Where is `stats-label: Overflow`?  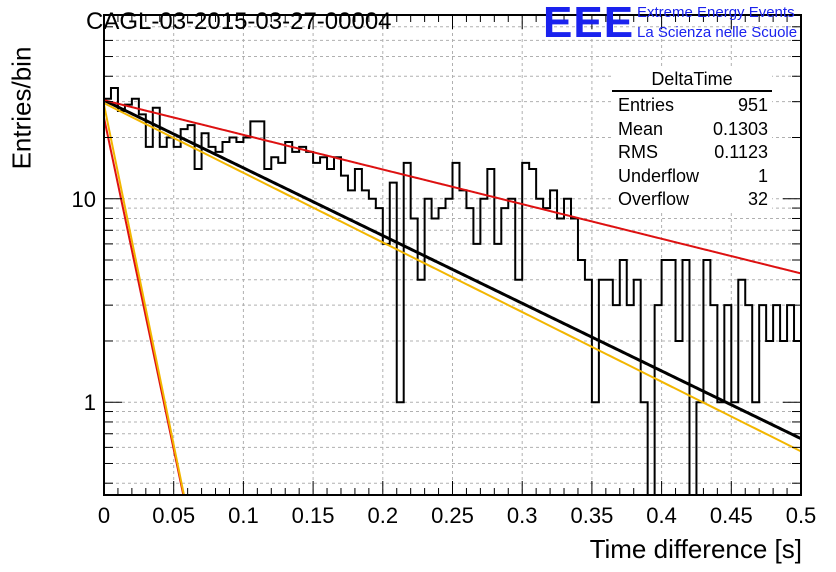 stats-label: Overflow is located at coordinates (654, 199).